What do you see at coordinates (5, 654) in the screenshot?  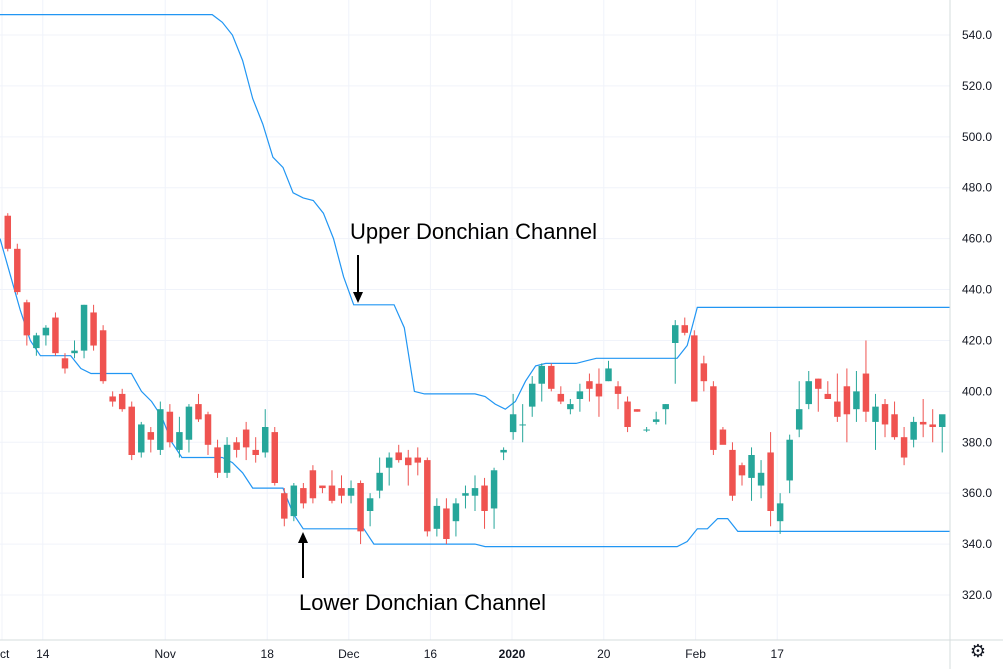 I see `x-tick-label: ct` at bounding box center [5, 654].